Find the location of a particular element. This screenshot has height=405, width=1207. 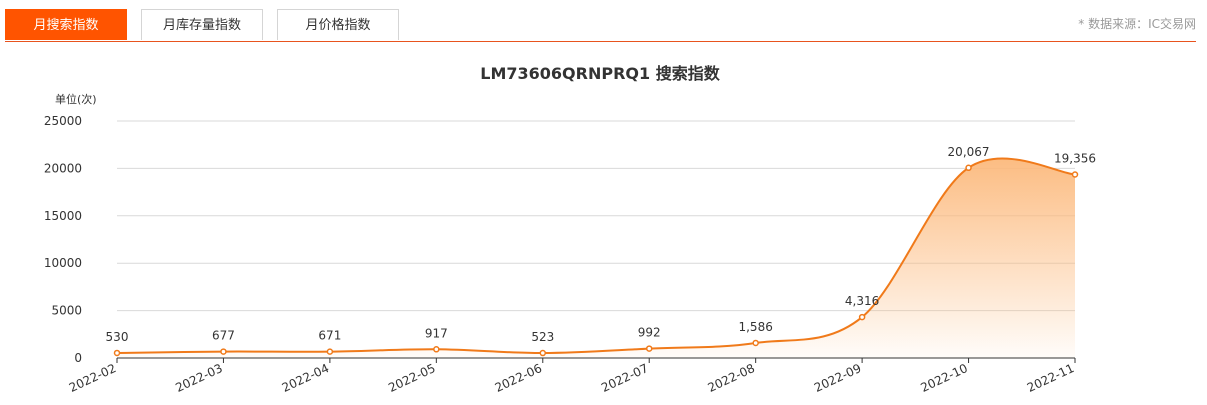

y-tick-label-0: 0 is located at coordinates (78, 358).